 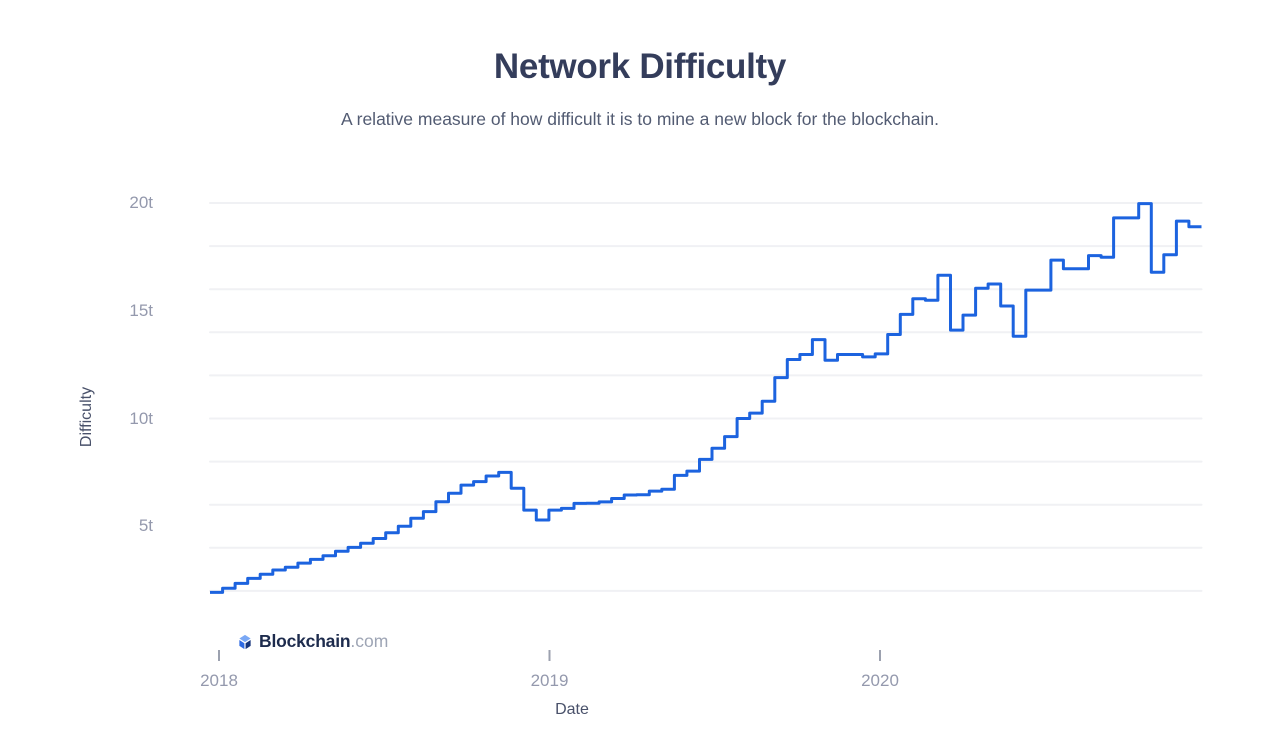 I want to click on watermark-brand: Blockchain, so click(x=305, y=641).